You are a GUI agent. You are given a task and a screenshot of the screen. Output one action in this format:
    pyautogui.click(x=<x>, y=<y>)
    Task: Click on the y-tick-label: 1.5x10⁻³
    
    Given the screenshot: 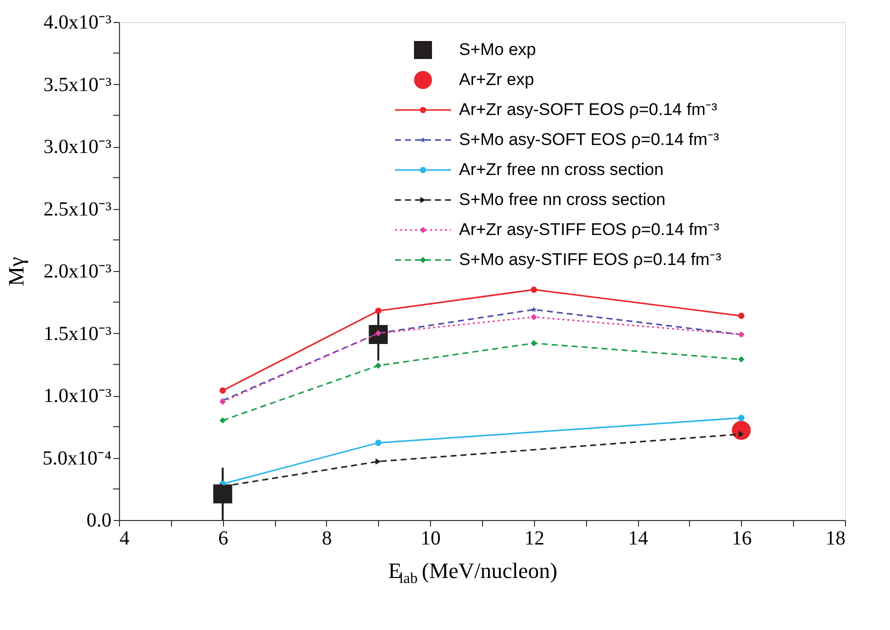 What is the action you would take?
    pyautogui.click(x=78, y=333)
    